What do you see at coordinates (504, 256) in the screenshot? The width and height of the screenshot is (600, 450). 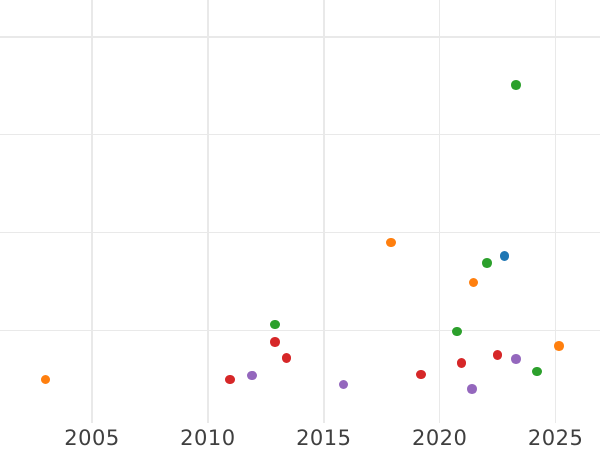 I see `scatter-point-blue` at bounding box center [504, 256].